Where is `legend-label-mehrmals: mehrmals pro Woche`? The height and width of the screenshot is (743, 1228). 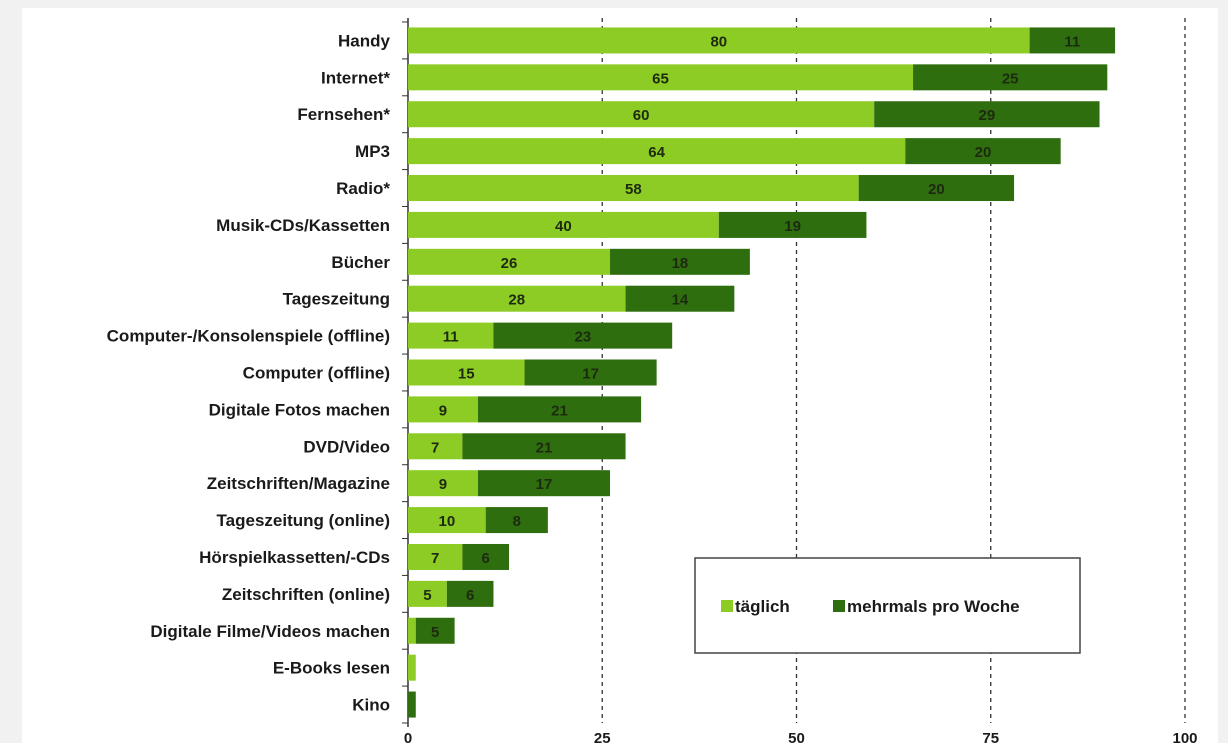 legend-label-mehrmals: mehrmals pro Woche is located at coordinates (933, 606).